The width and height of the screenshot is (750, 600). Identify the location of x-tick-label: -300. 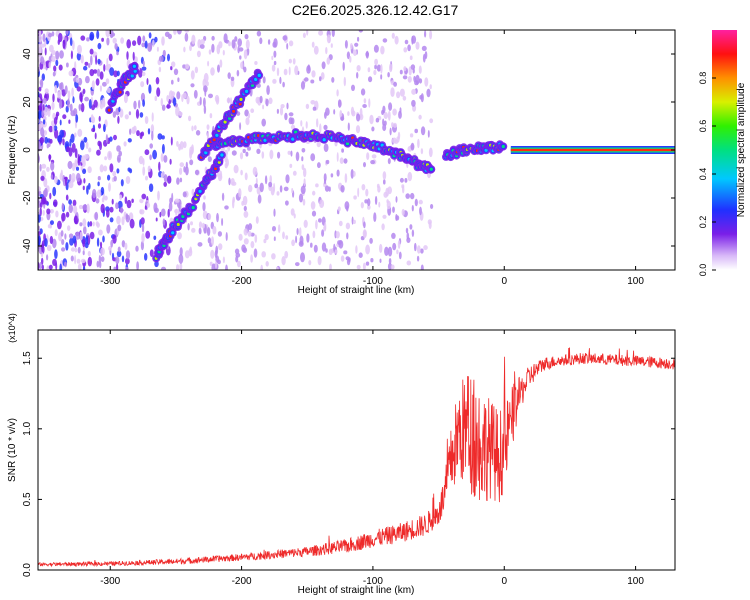
(110, 581).